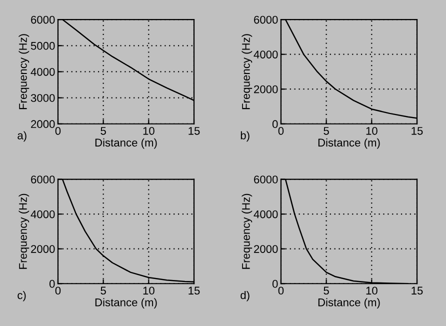 The width and height of the screenshot is (446, 326). What do you see at coordinates (245, 136) in the screenshot?
I see `text: b)` at bounding box center [245, 136].